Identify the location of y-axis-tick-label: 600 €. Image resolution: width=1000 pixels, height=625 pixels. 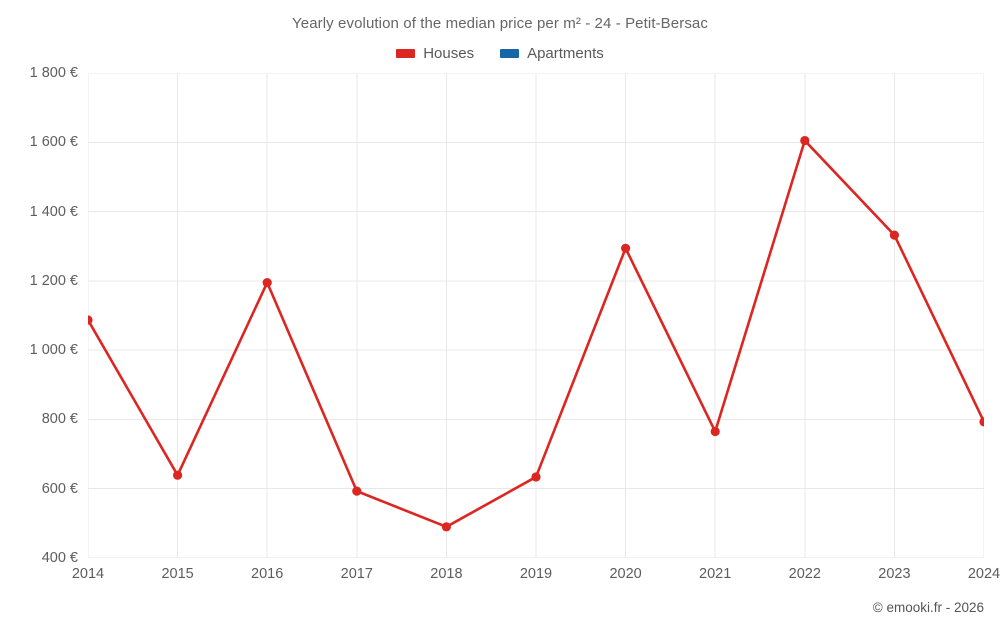
(59, 488).